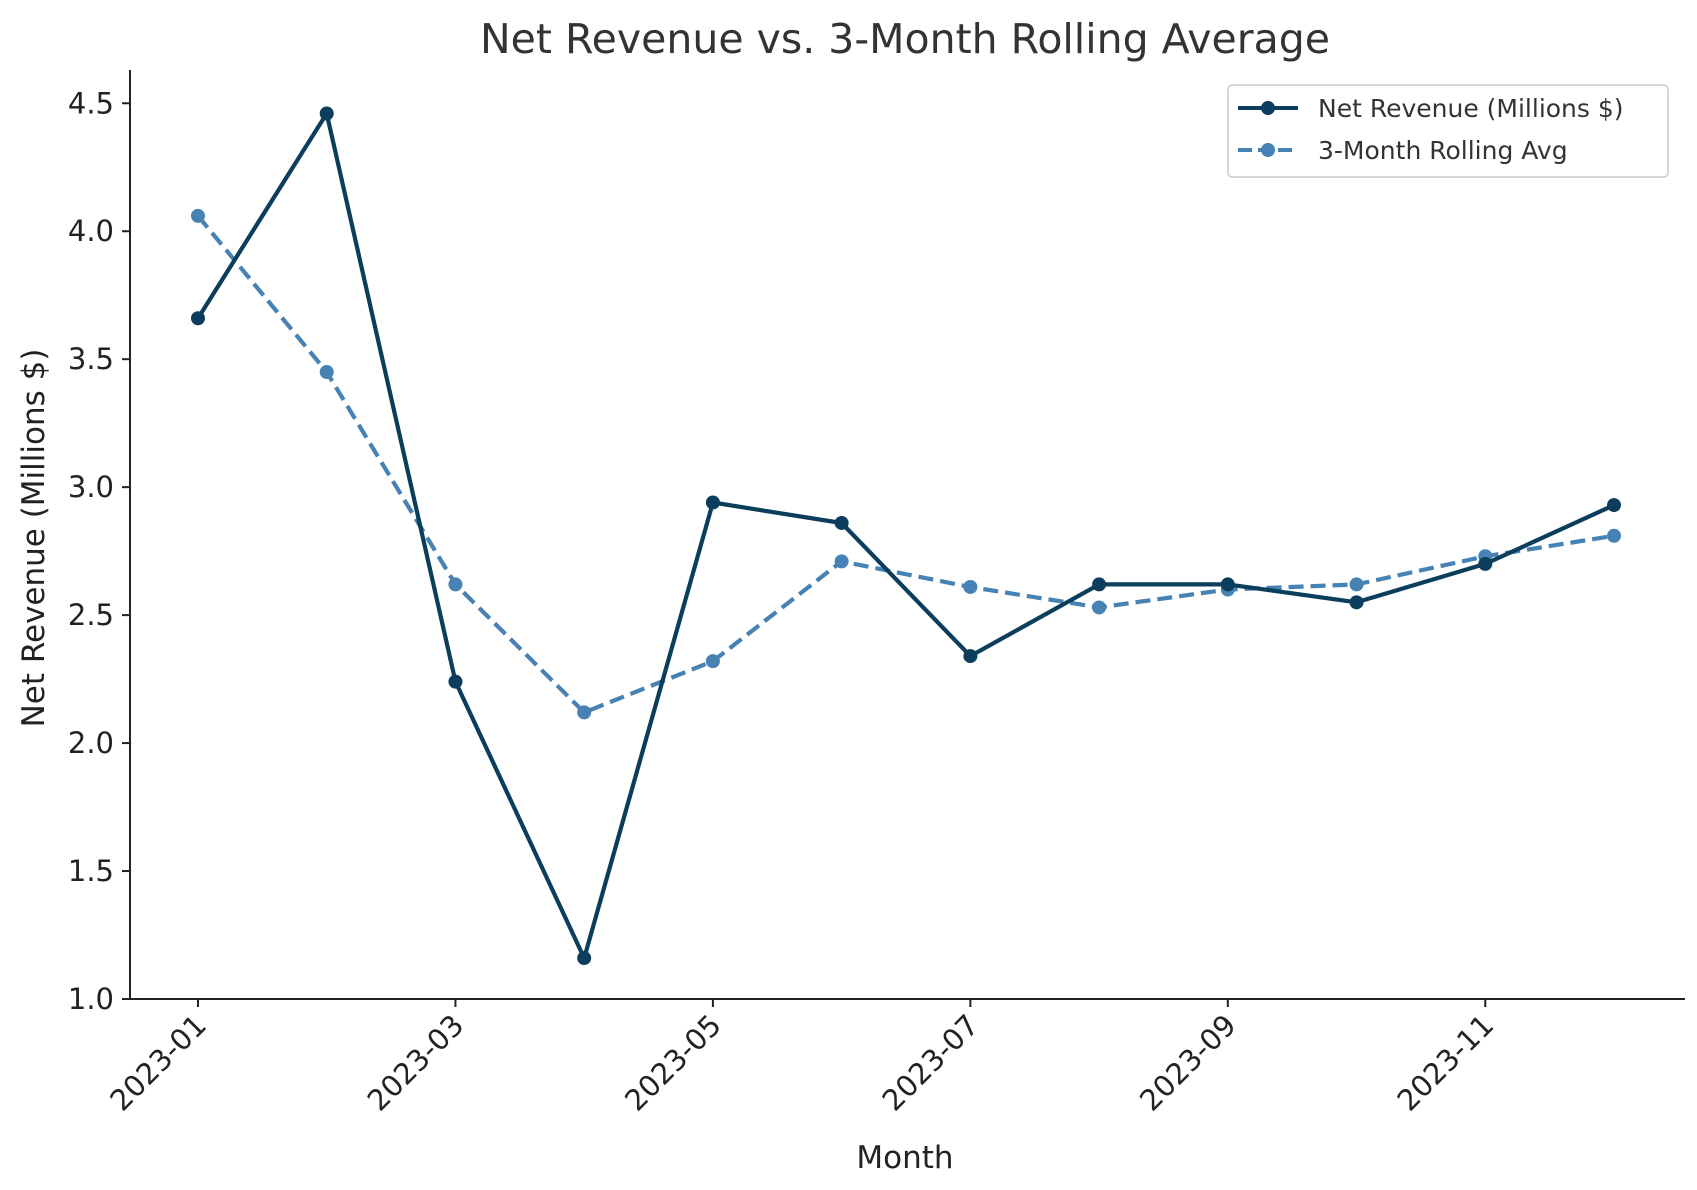 The image size is (1697, 1190). I want to click on y-tick-label-3.5: 3.5, so click(91, 359).